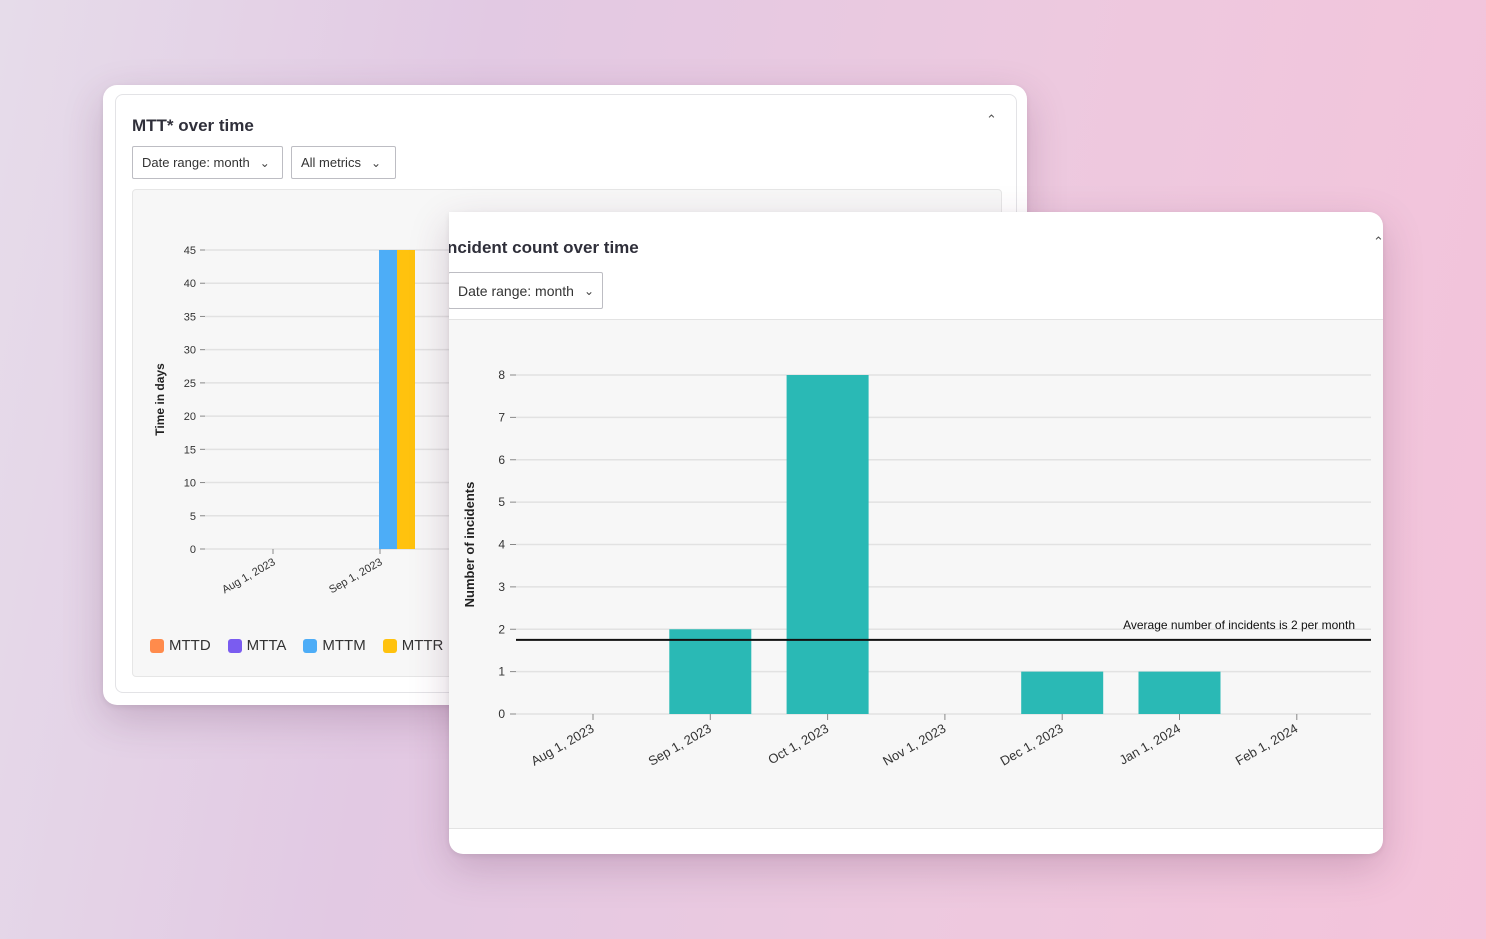 The height and width of the screenshot is (939, 1486). Describe the element at coordinates (501, 375) in the screenshot. I see `y-tick-label: 8` at that location.